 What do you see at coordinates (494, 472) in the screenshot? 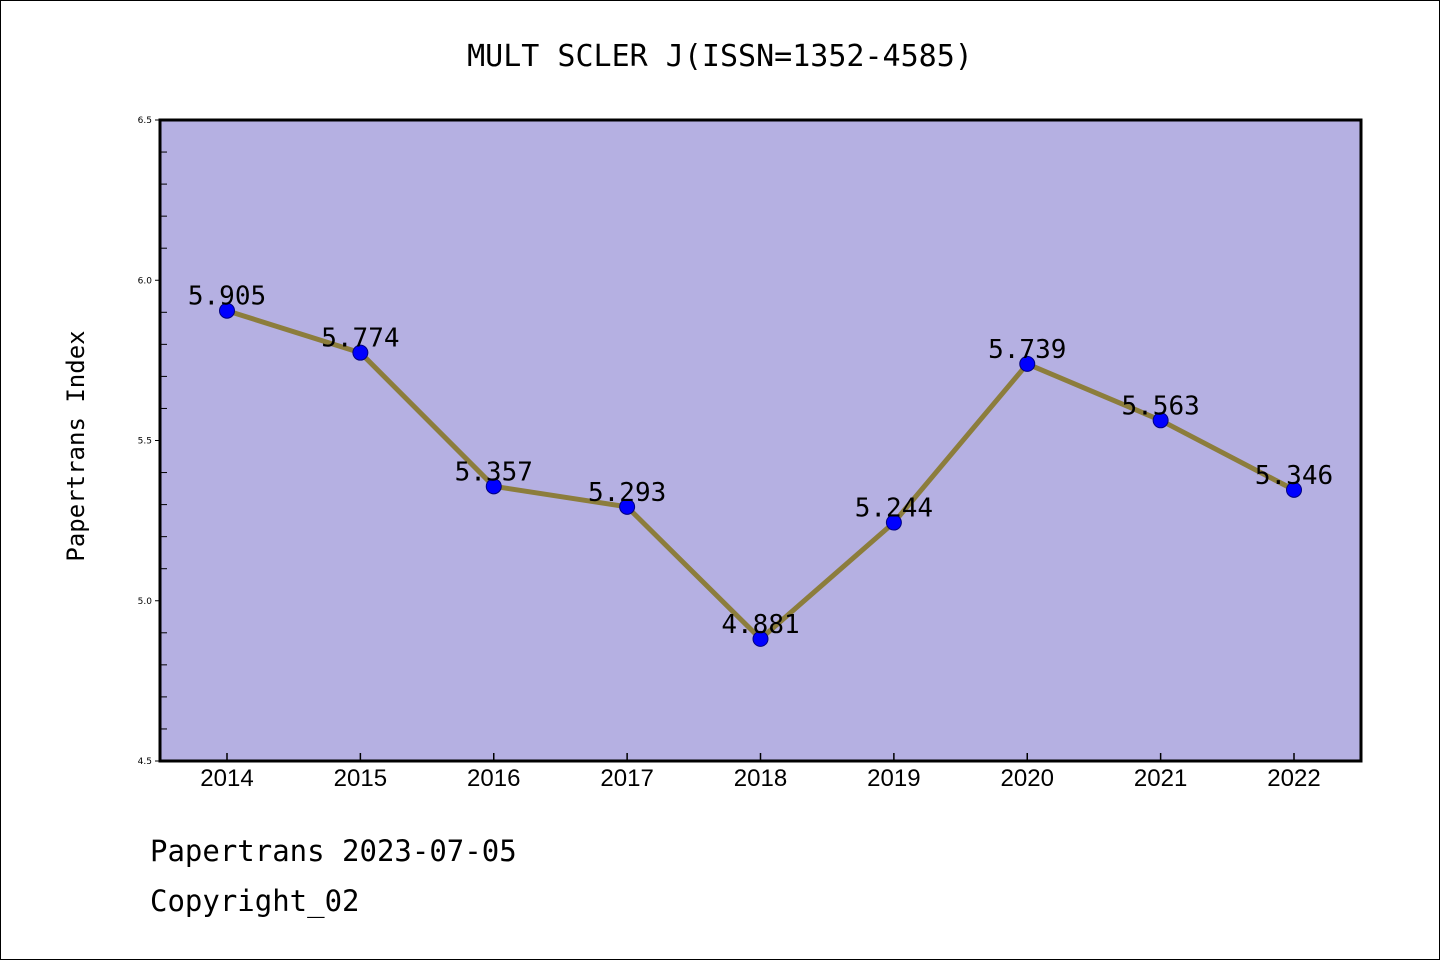
I see `data-label: 5.357` at bounding box center [494, 472].